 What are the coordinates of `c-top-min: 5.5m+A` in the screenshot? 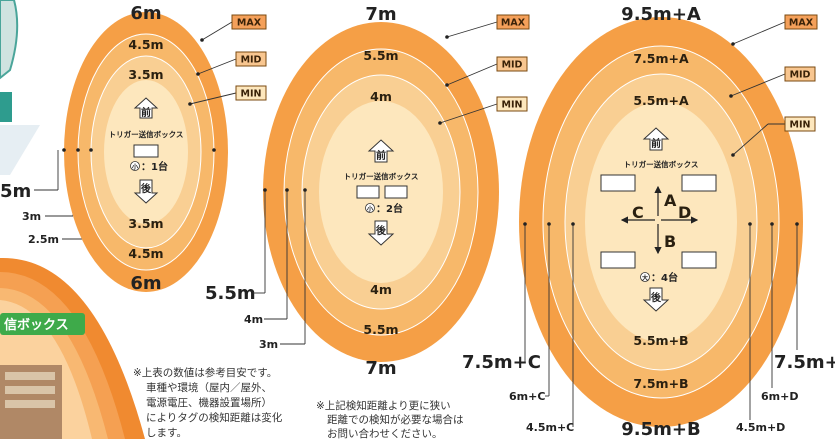 It's located at (661, 100).